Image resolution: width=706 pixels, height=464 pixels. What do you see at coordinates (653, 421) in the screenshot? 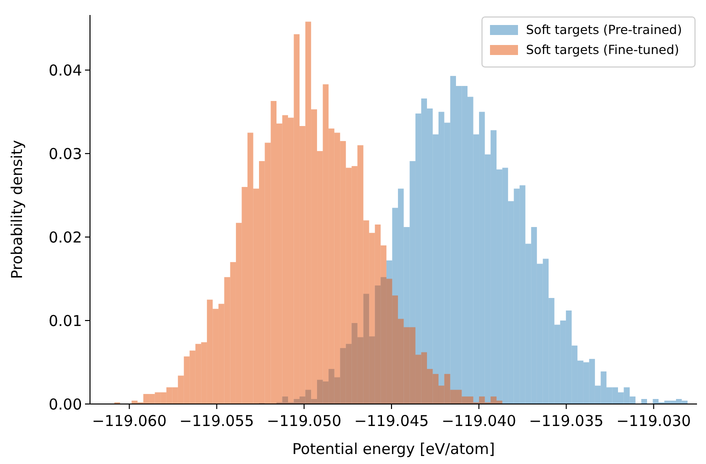
I see `x-tick-label: −119.030` at bounding box center [653, 421].